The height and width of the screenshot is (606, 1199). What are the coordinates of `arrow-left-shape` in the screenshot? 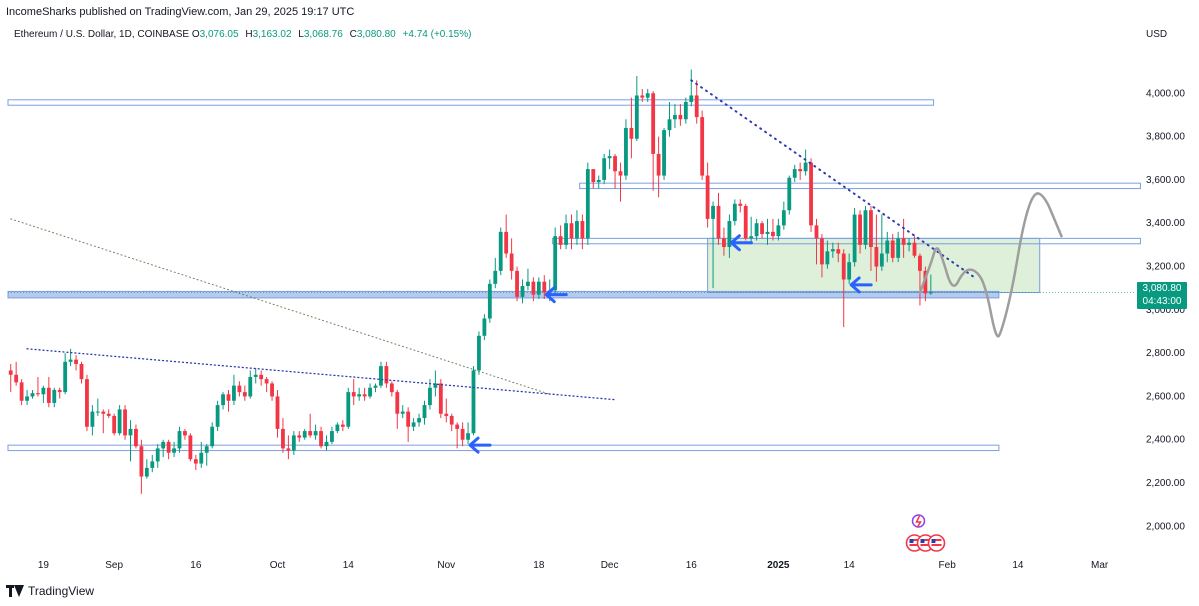 It's located at (480, 445).